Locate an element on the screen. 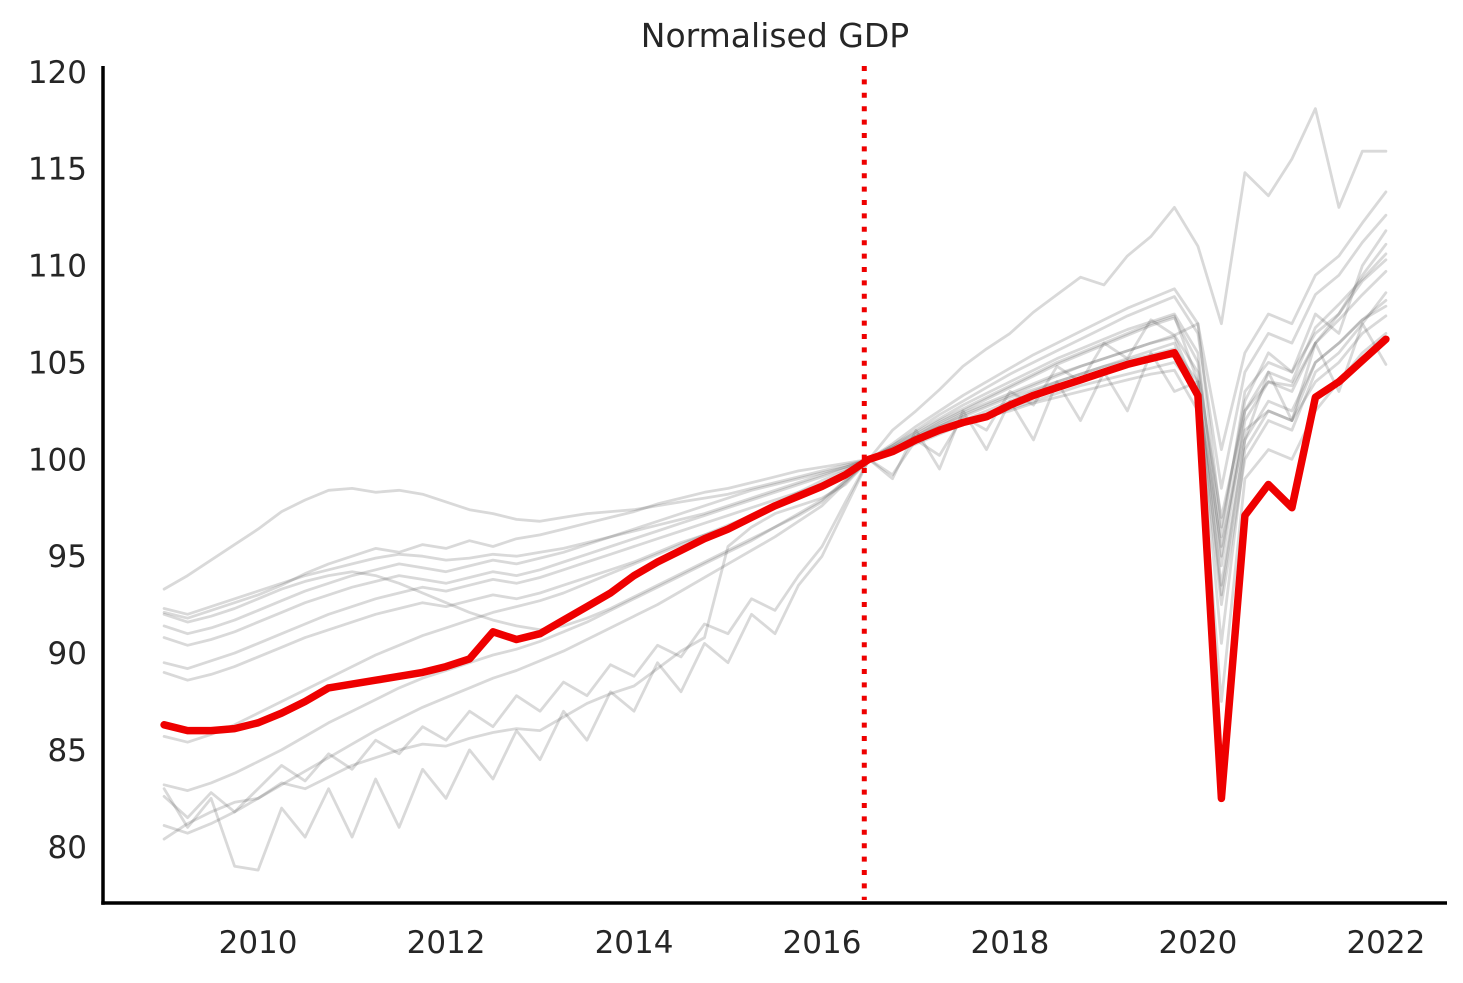 This screenshot has height=983, width=1463. x-tick-label: 2014 is located at coordinates (634, 943).